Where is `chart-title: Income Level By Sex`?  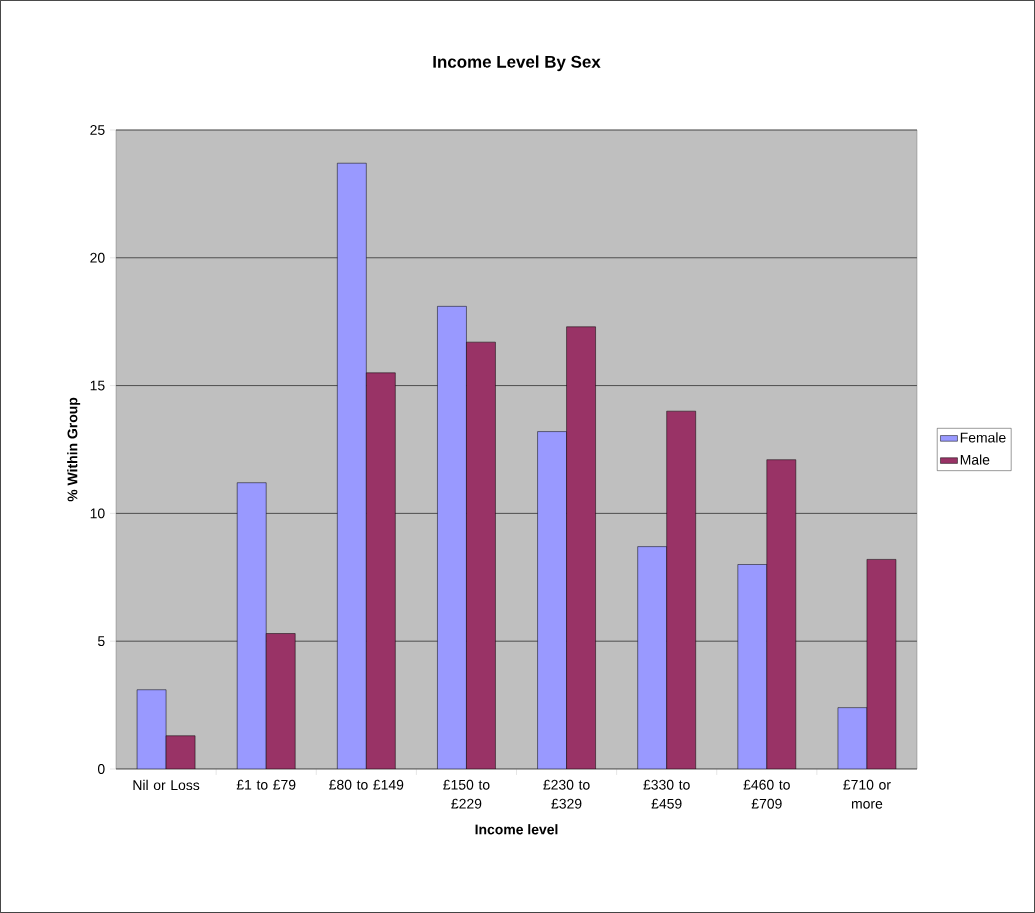 chart-title: Income Level By Sex is located at coordinates (517, 63).